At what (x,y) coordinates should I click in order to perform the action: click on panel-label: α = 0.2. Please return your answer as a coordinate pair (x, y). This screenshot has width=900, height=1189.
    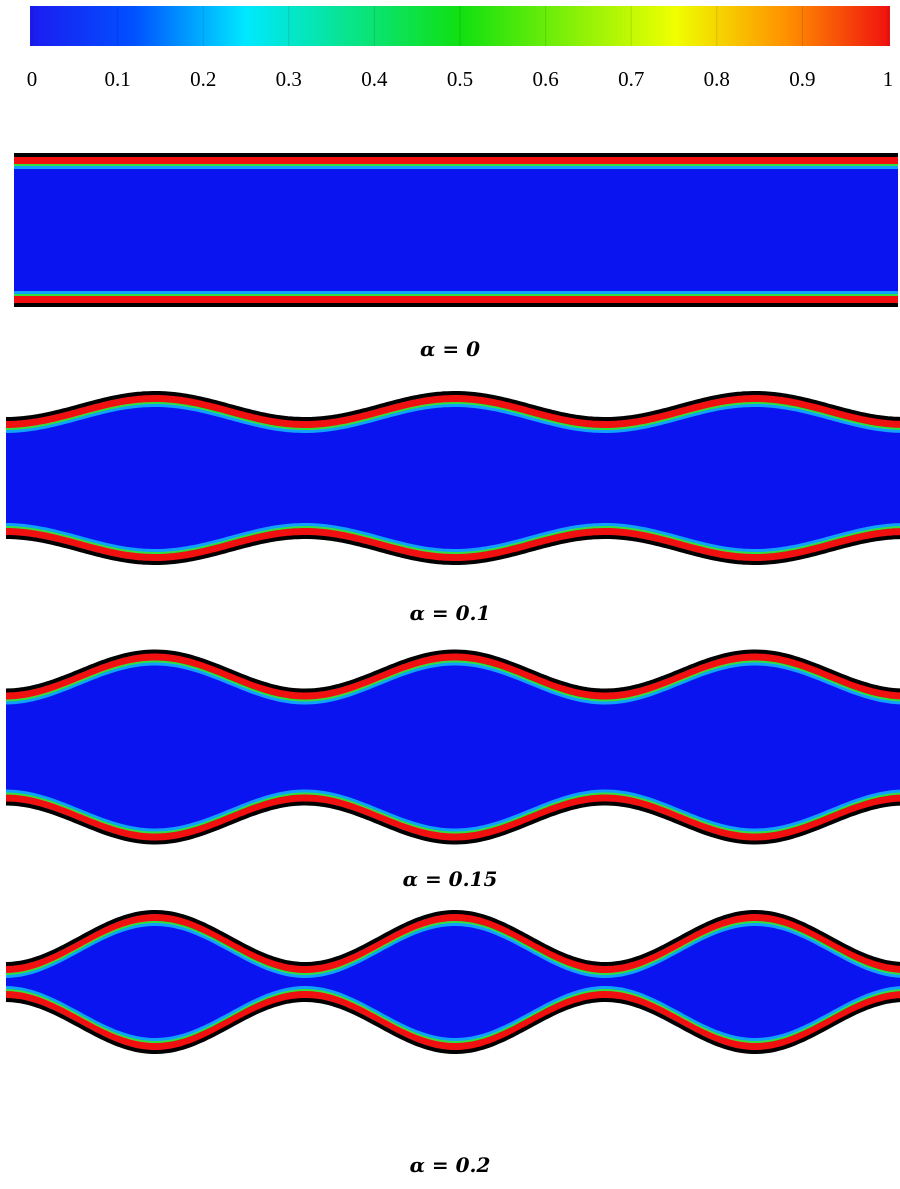
    Looking at the image, I should click on (450, 1165).